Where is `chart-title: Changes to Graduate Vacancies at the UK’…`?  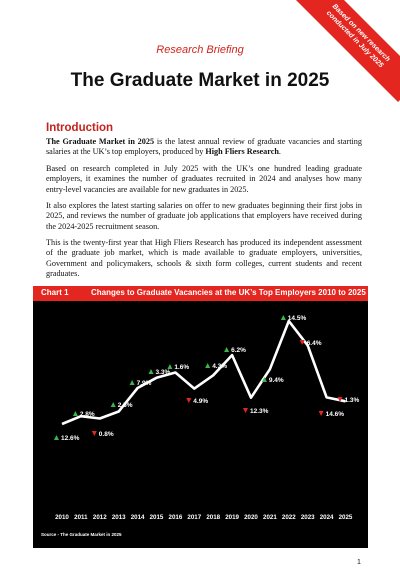 chart-title: Changes to Graduate Vacancies at the UK’… is located at coordinates (228, 292).